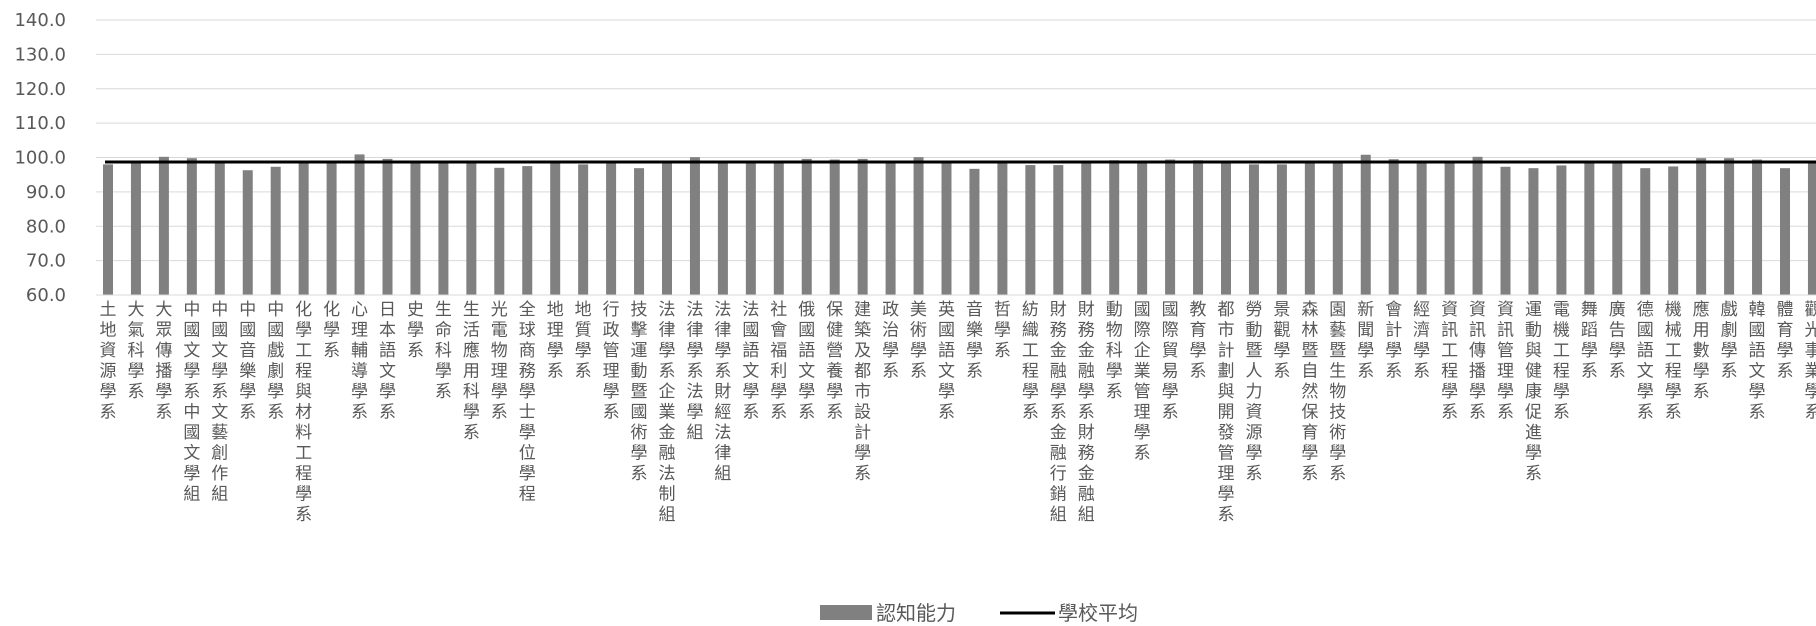 The width and height of the screenshot is (1816, 626). Describe the element at coordinates (1505, 361) in the screenshot. I see `x-tick-label: 資訊管理學系` at that location.